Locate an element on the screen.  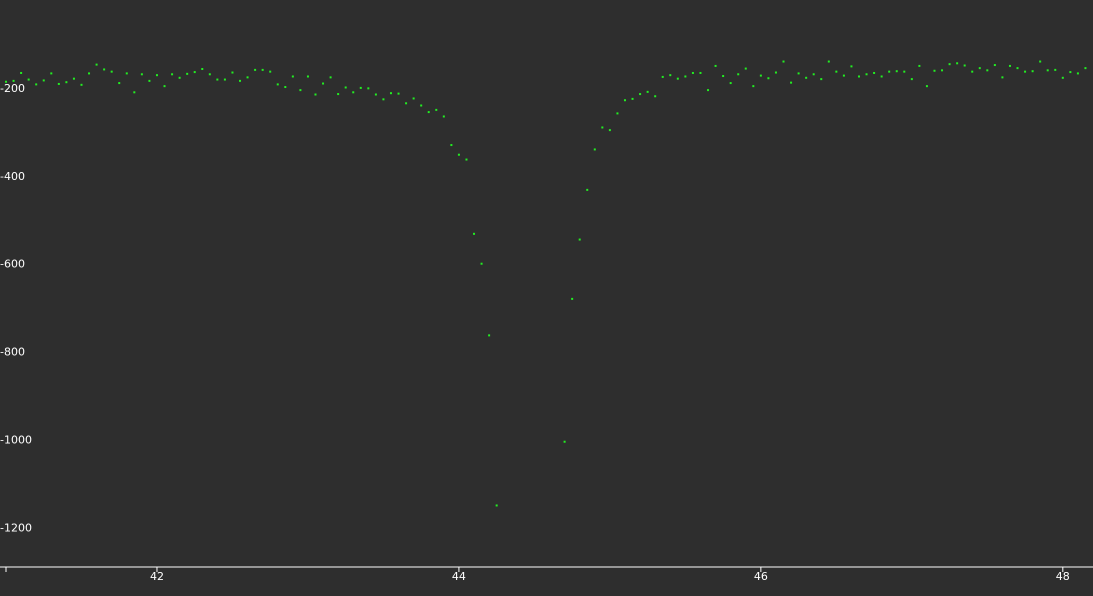
x-tick-label: 46 is located at coordinates (761, 576).